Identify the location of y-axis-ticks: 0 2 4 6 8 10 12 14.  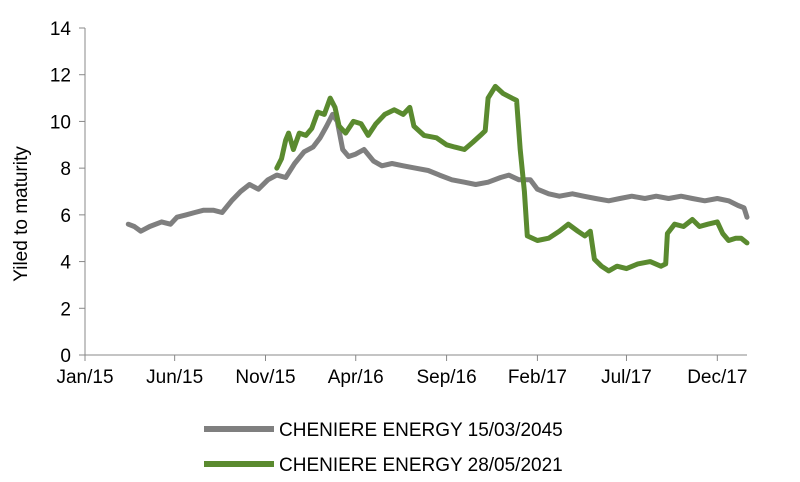
(67, 193).